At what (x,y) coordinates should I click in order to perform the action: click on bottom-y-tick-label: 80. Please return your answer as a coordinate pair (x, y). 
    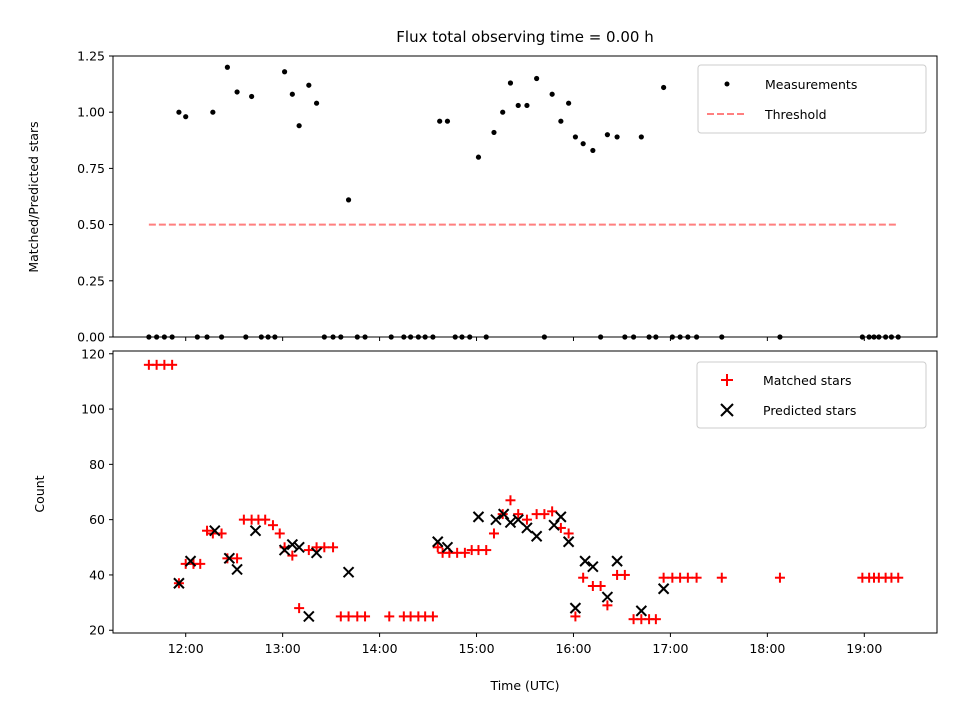
    Looking at the image, I should click on (97, 464).